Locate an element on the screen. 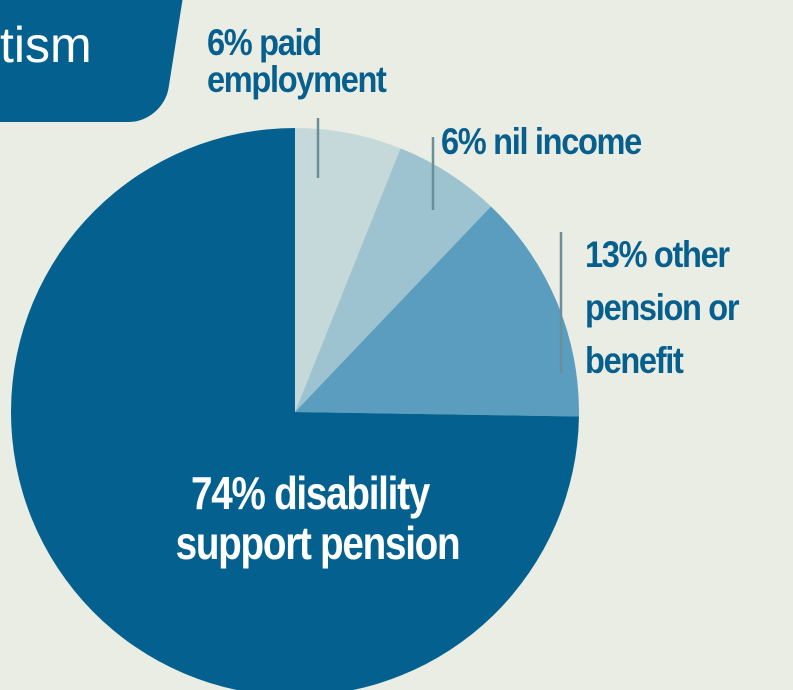  pie-slice-nil-income is located at coordinates (393, 280).